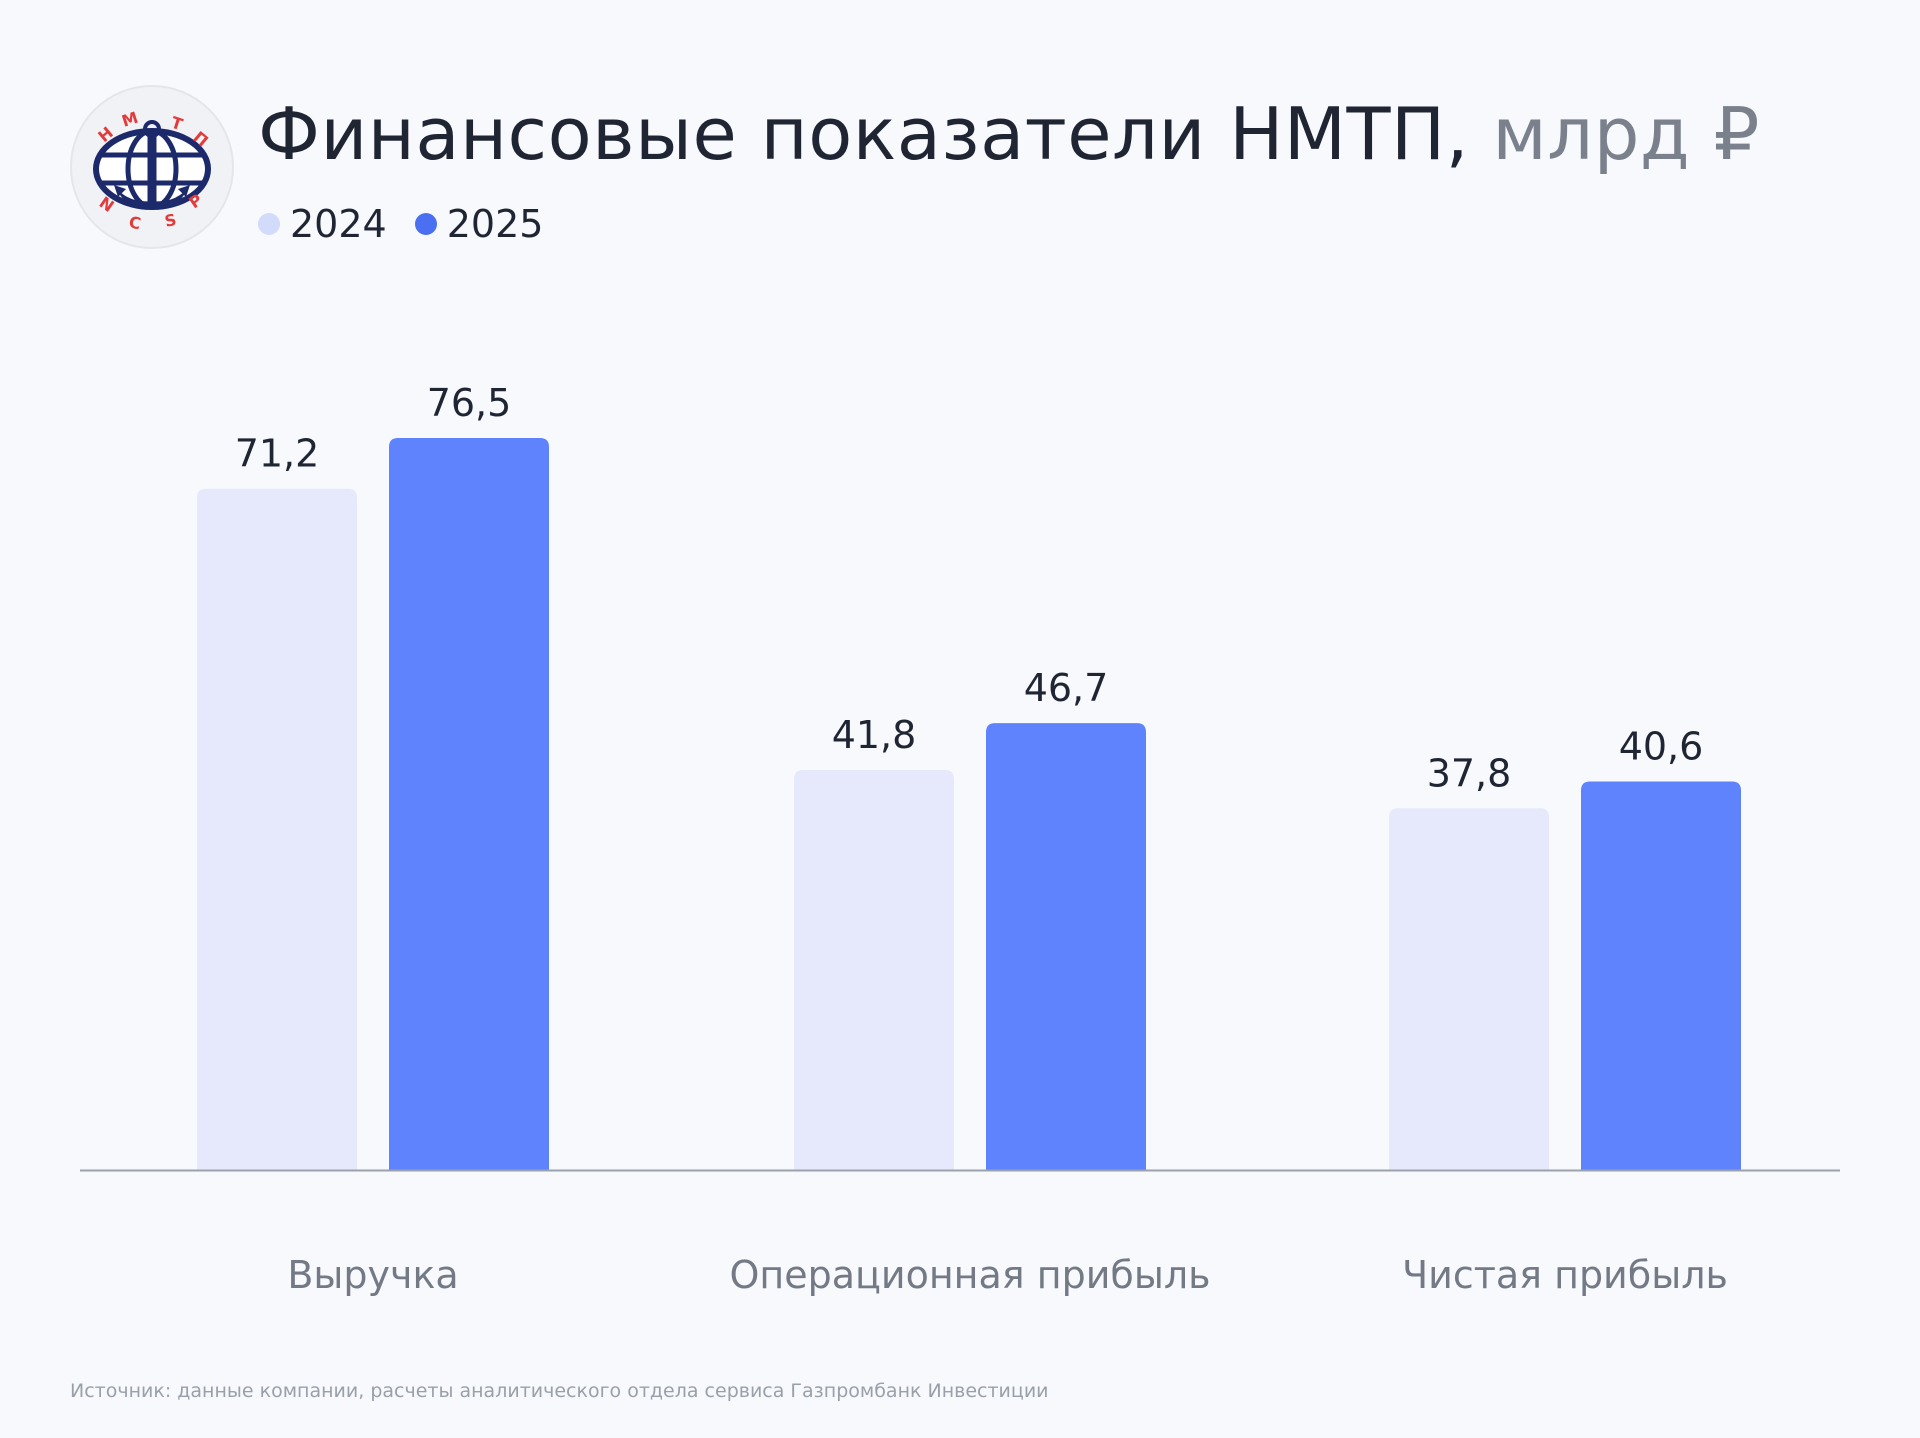 The image size is (1920, 1438). I want to click on legend-label-2024: 2024, so click(338, 224).